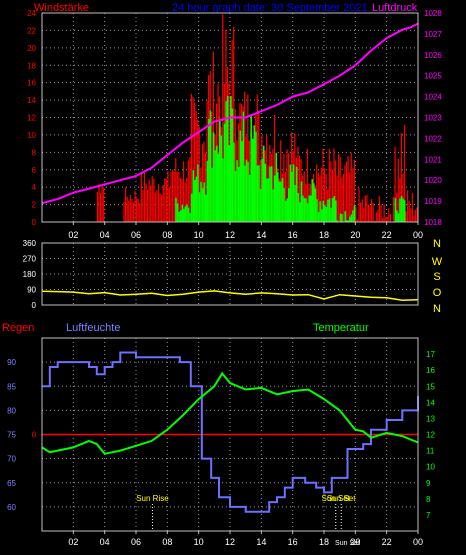 The height and width of the screenshot is (555, 466). I want to click on sun-event-label: Sun Set, so click(336, 498).